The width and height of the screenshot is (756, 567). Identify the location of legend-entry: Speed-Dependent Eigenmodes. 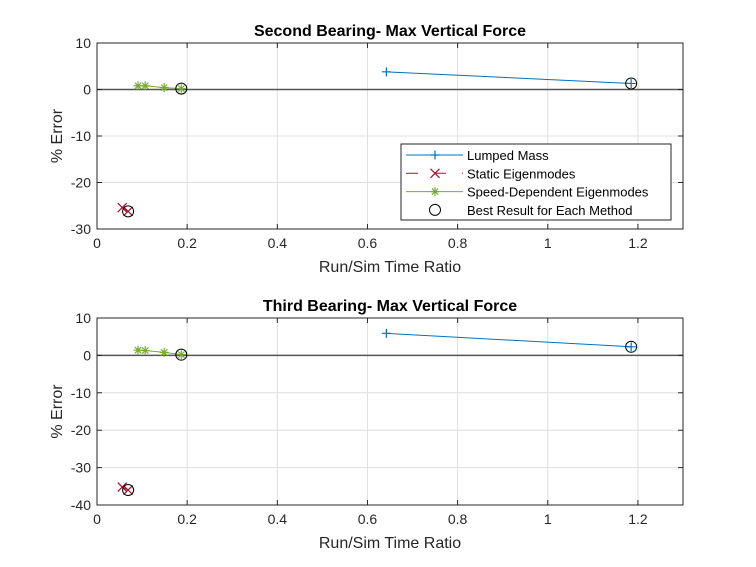
(527, 192).